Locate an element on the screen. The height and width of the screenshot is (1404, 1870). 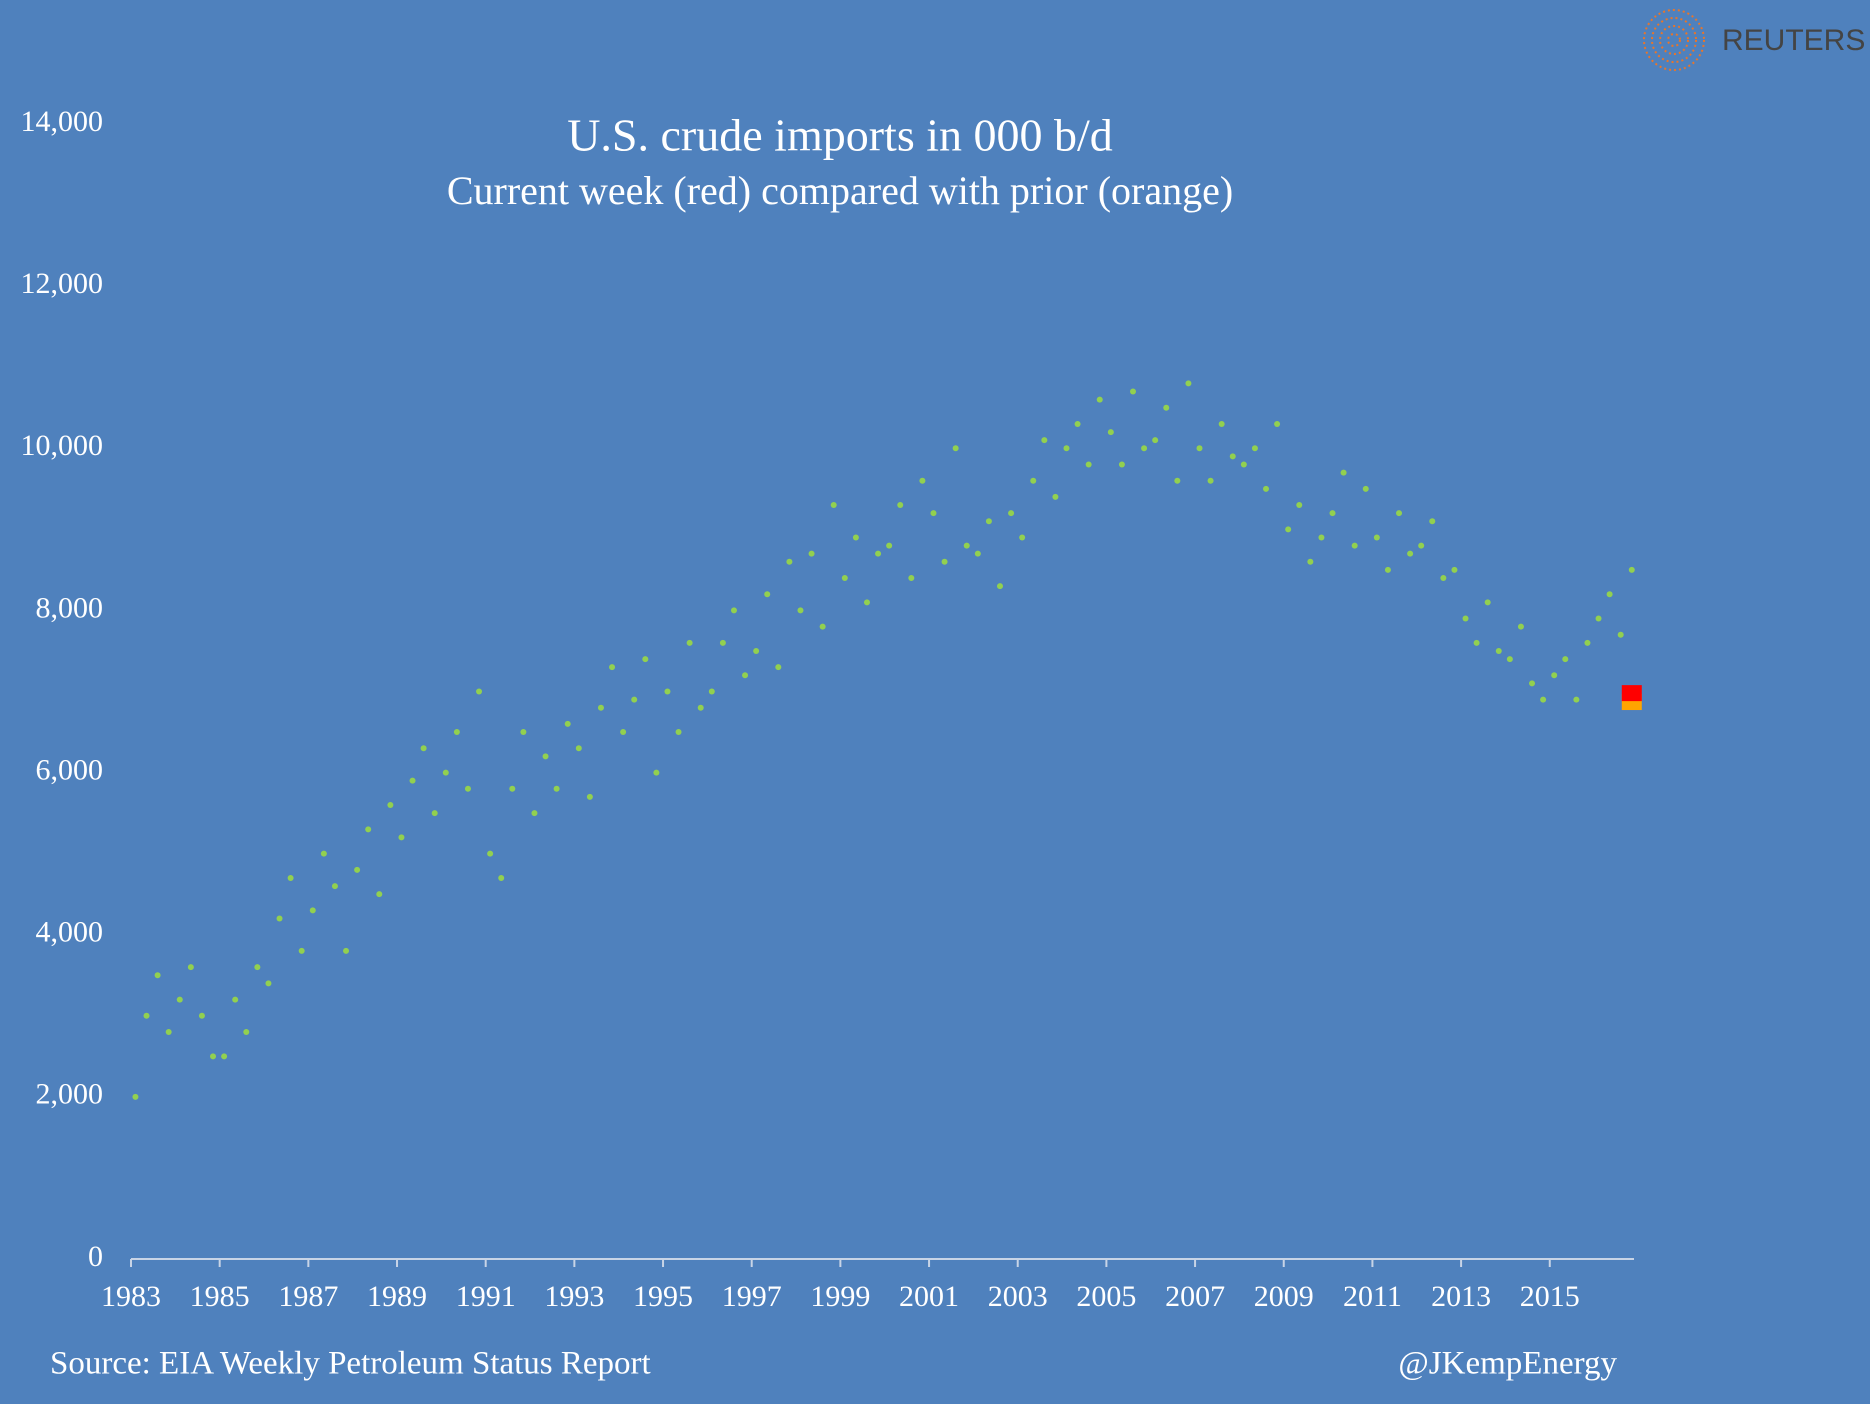
y-tick-label: 0 is located at coordinates (95, 1256).